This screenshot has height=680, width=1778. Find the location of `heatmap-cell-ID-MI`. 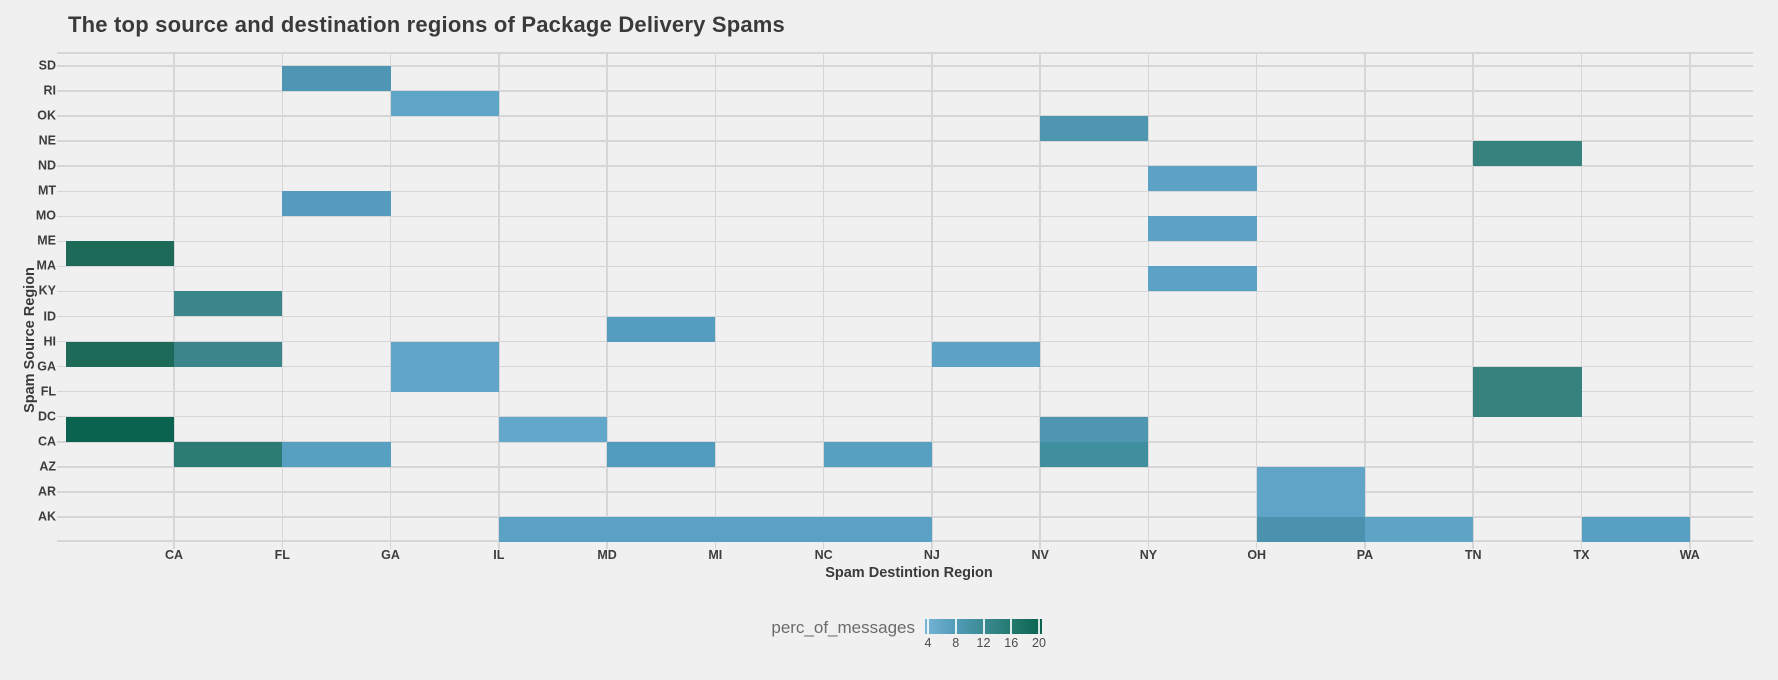

heatmap-cell-ID-MI is located at coordinates (661, 329).